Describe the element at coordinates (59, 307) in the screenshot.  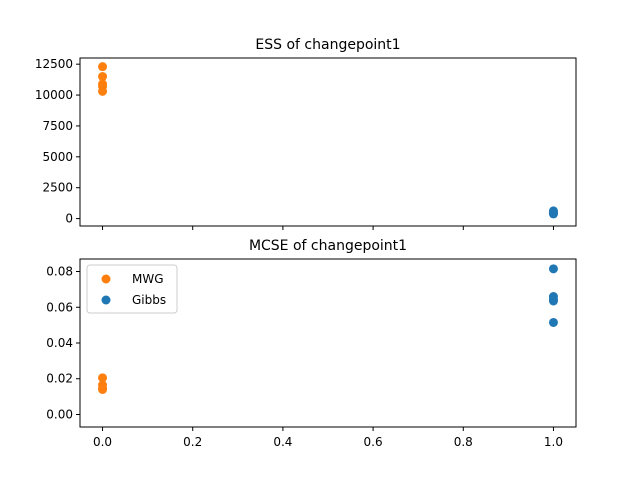
I see `mcse-y-tick-label: 0.06` at that location.